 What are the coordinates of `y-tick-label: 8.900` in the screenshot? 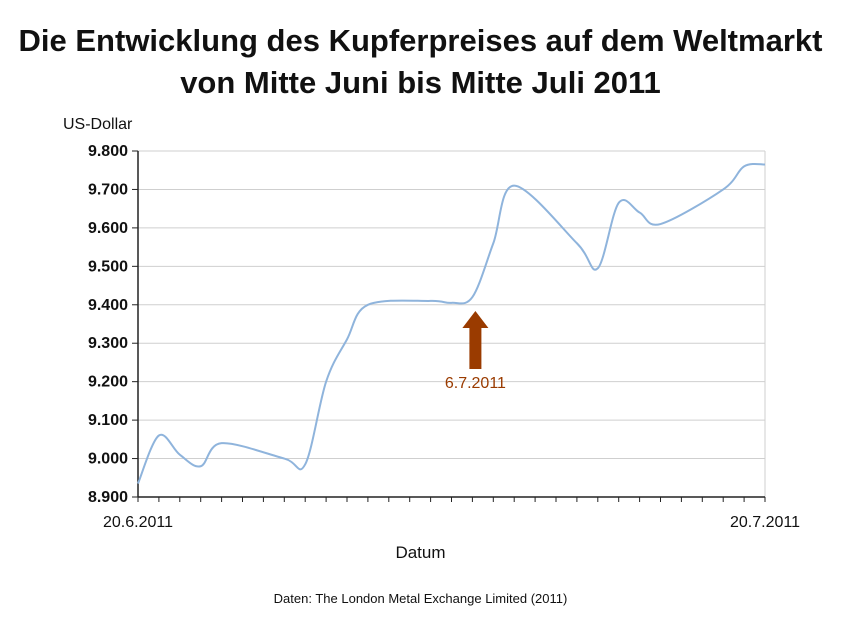 It's located at (108, 497).